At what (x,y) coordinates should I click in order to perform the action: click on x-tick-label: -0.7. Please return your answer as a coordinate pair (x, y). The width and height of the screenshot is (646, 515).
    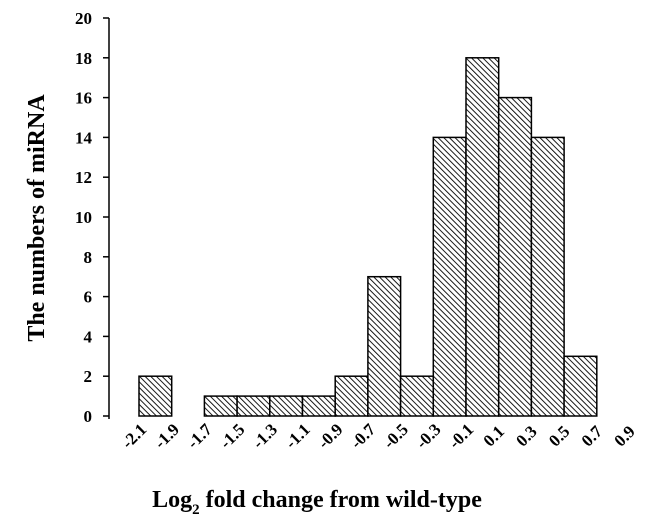
    Looking at the image, I should click on (363, 436).